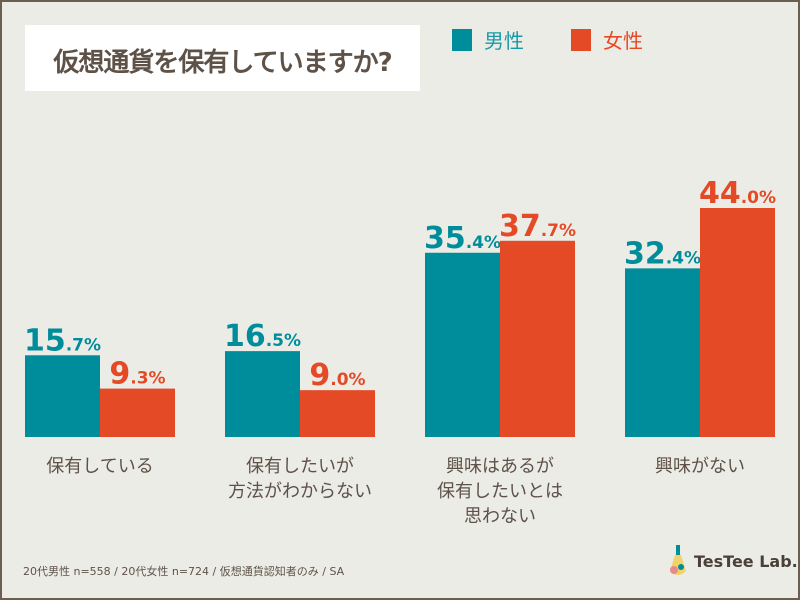  What do you see at coordinates (462, 39) in the screenshot?
I see `legend-swatch-male` at bounding box center [462, 39].